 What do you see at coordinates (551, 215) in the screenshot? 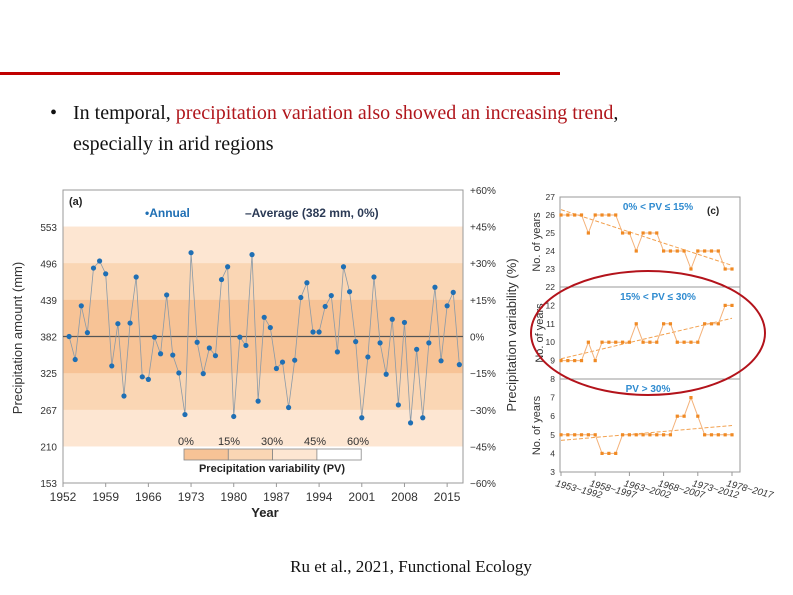
I see `panel-y-tick: 26` at bounding box center [551, 215].